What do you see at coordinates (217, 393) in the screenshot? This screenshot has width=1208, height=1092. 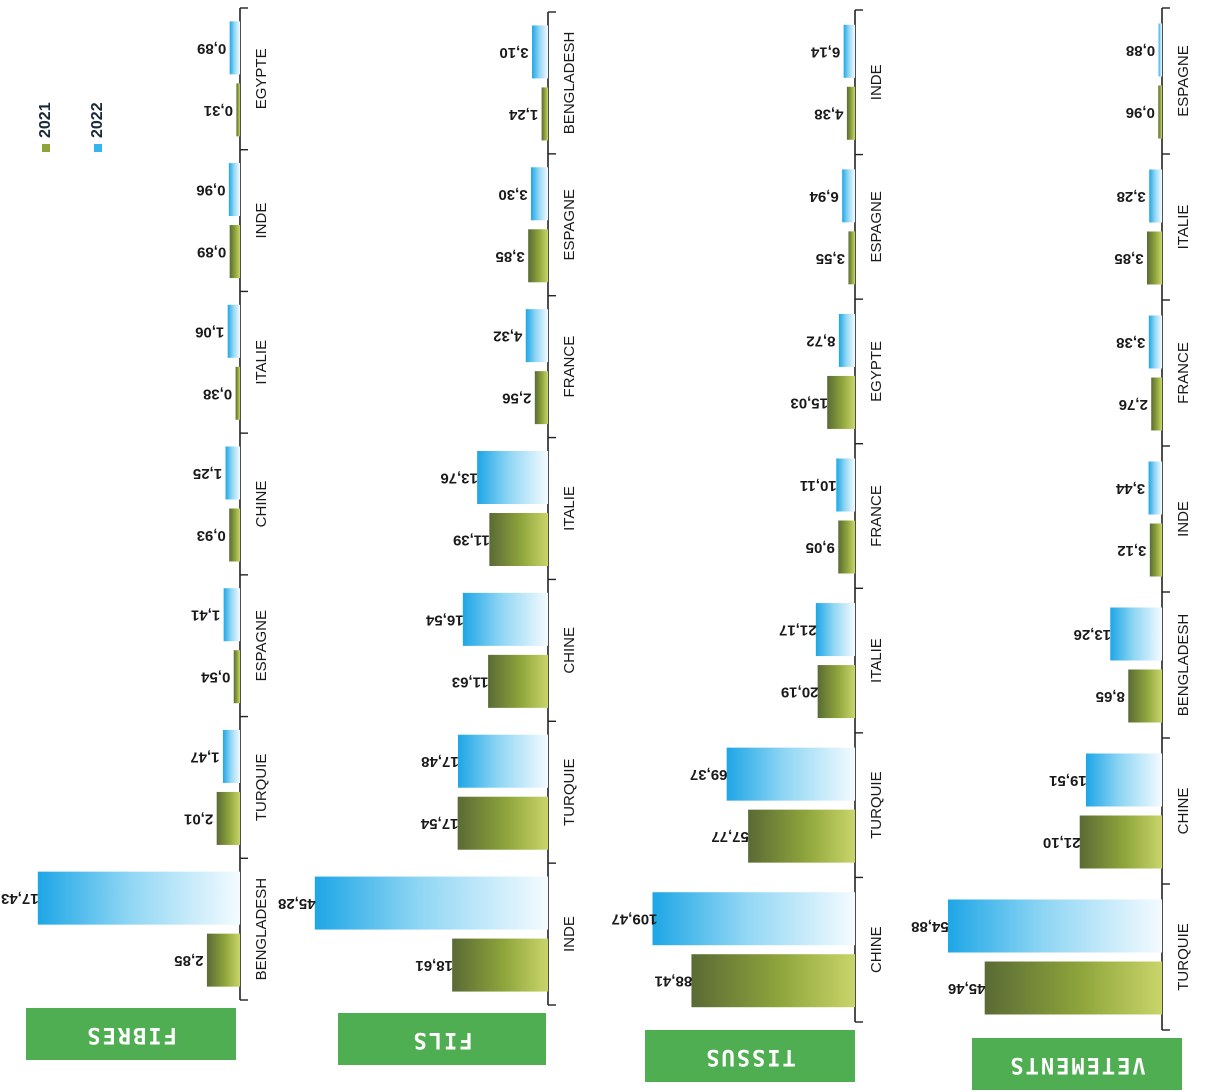 I see `data-label: 0,38` at bounding box center [217, 393].